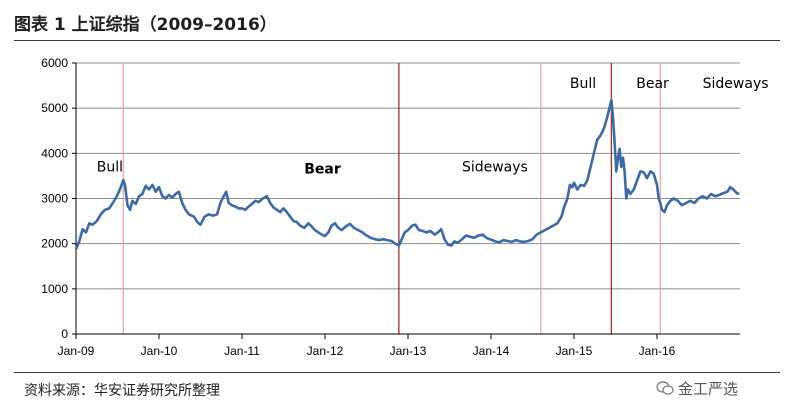  I want to click on chart-title: 图表 1 上证综指（2009–2016）, so click(145, 25).